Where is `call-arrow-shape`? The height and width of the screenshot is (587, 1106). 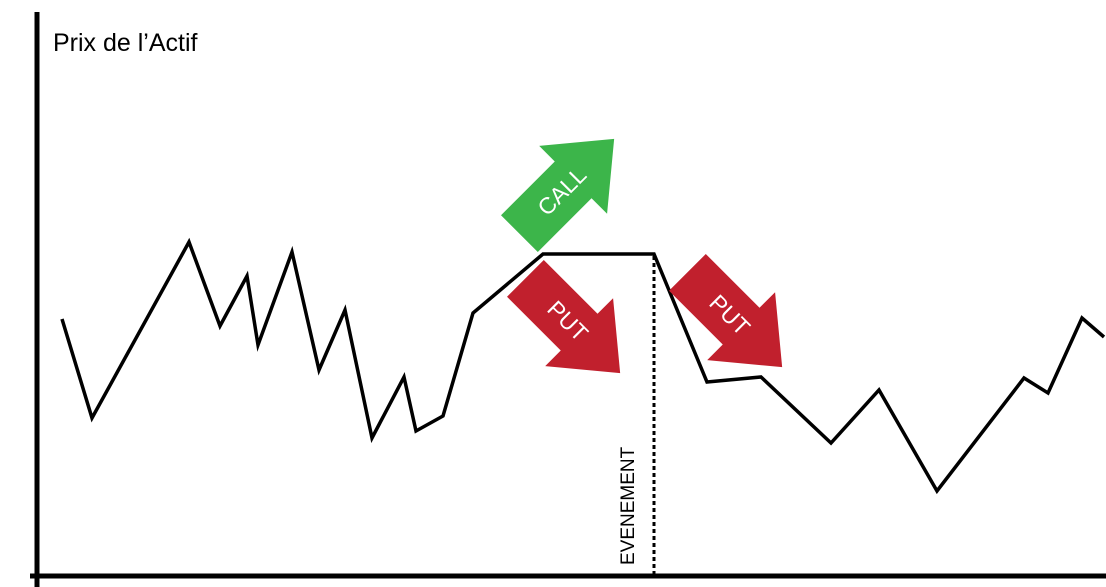
call-arrow-shape is located at coordinates (558, 195).